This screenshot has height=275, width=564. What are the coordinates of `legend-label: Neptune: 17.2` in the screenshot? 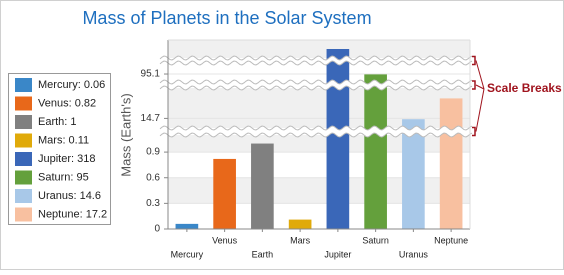 It's located at (72, 214).